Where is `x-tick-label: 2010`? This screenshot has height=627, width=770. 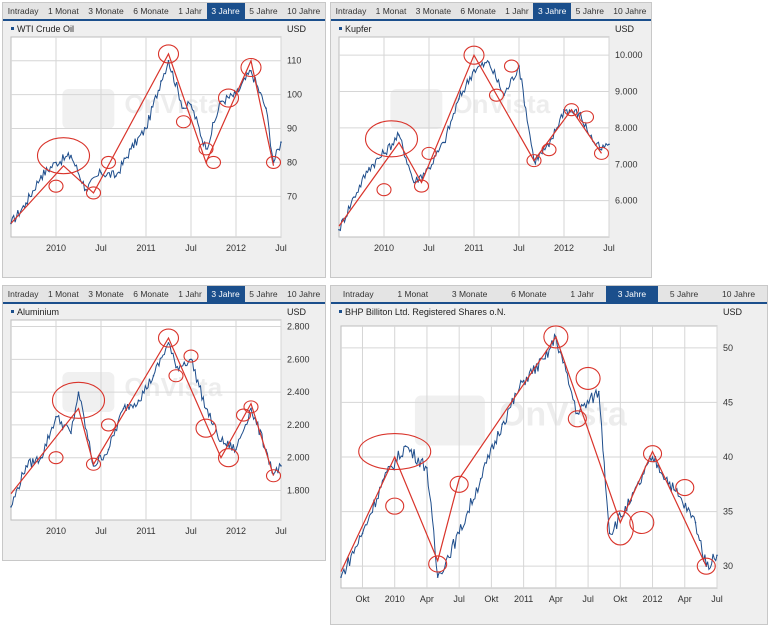
x-tick-label: 2010 is located at coordinates (384, 248).